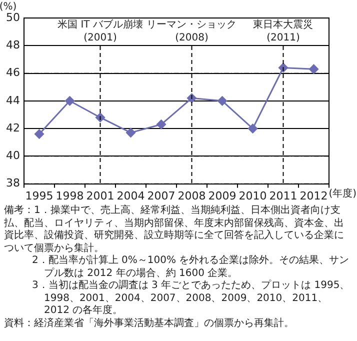 This screenshot has width=357, height=341. What do you see at coordinates (100, 31) in the screenshot?
I see `ref-line-label: 米国 IT バブル崩壊 (2001)` at bounding box center [100, 31].